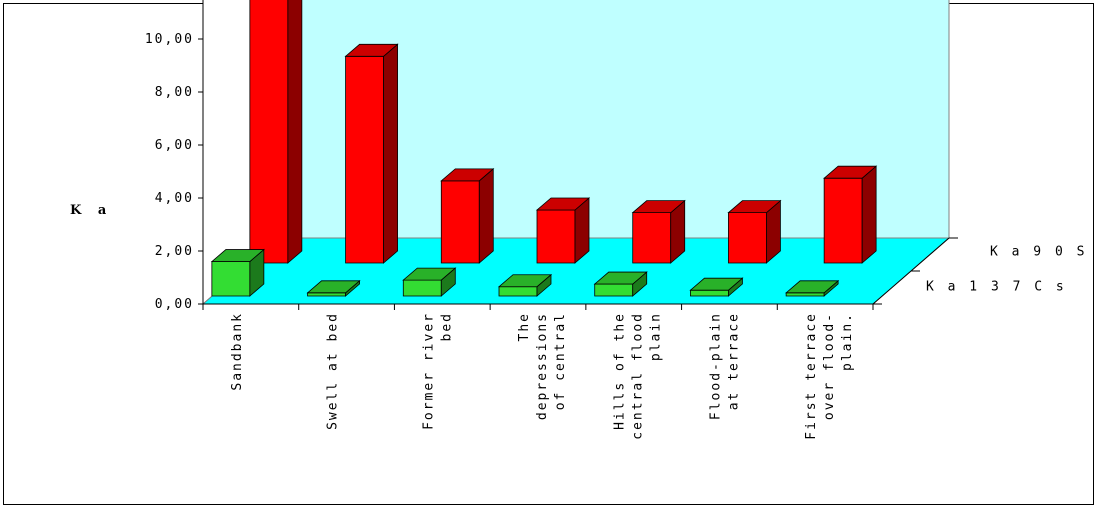 The image size is (1099, 508). I want to click on x-category-line: depressions, so click(542, 366).